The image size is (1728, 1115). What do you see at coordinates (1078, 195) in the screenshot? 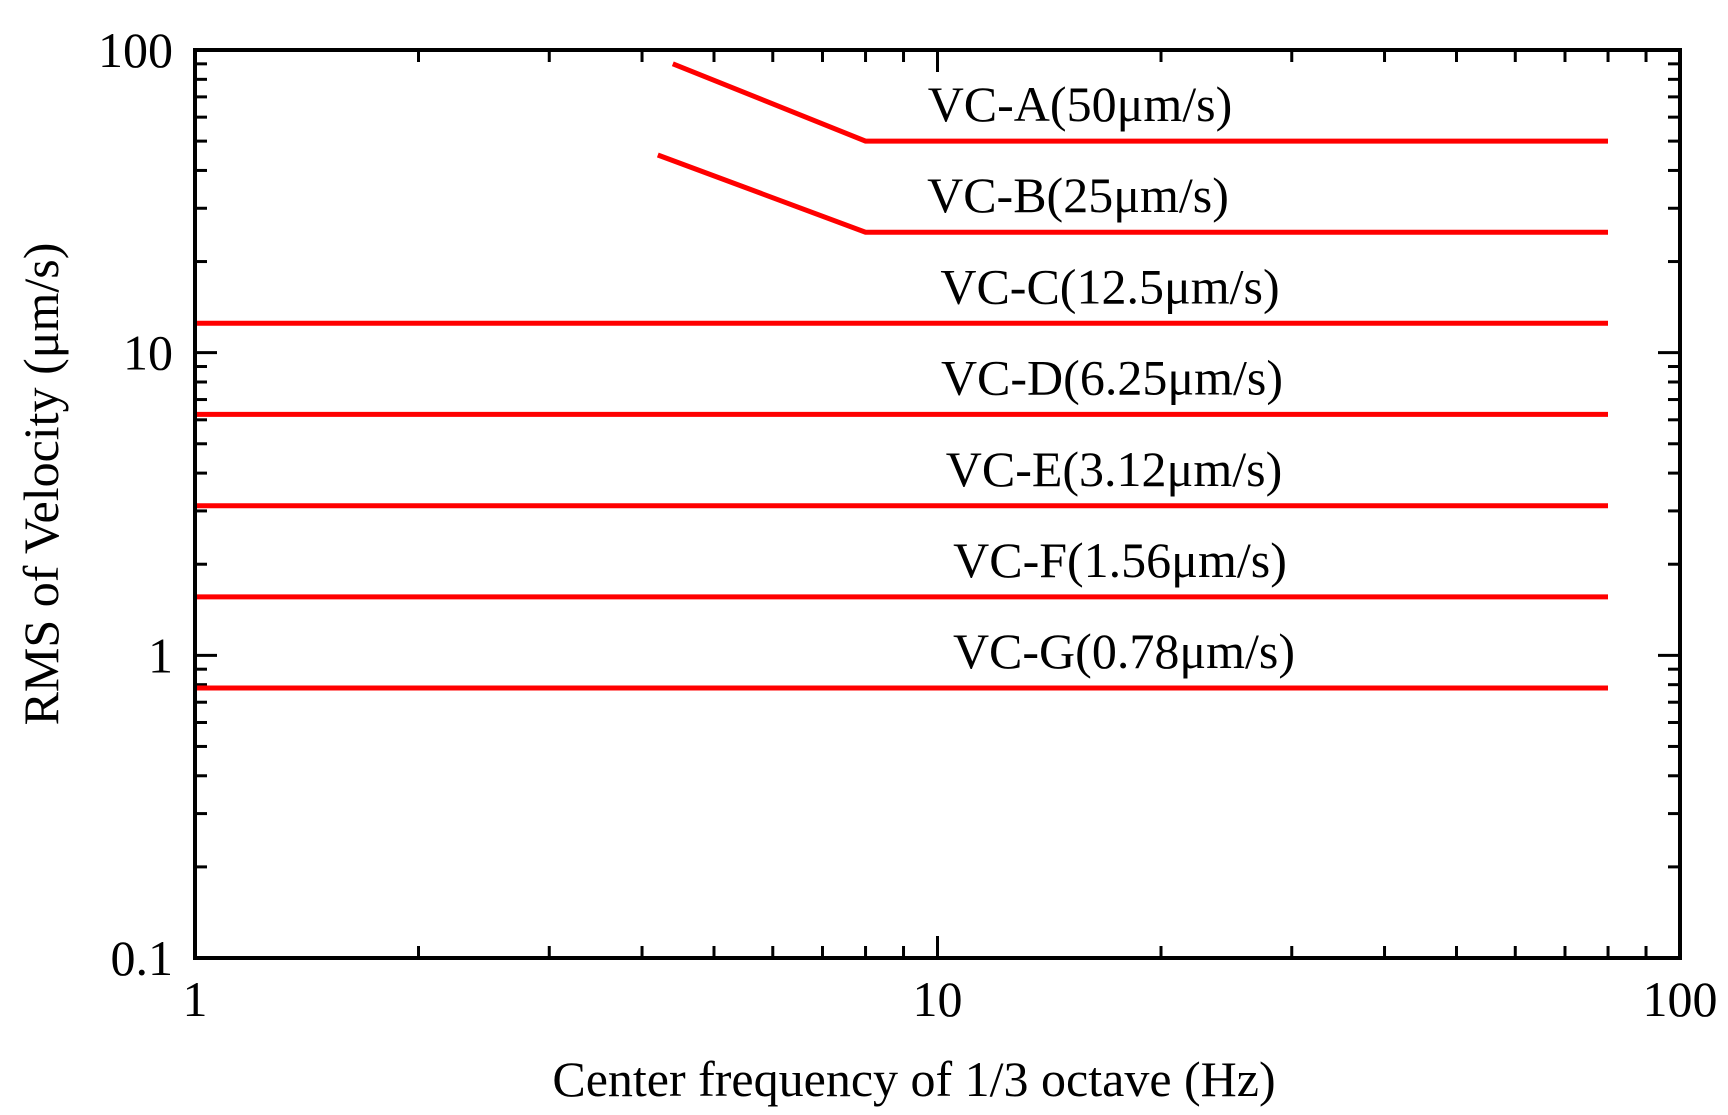
I see `series-label-2: VC-B(25μm/s)` at bounding box center [1078, 195].